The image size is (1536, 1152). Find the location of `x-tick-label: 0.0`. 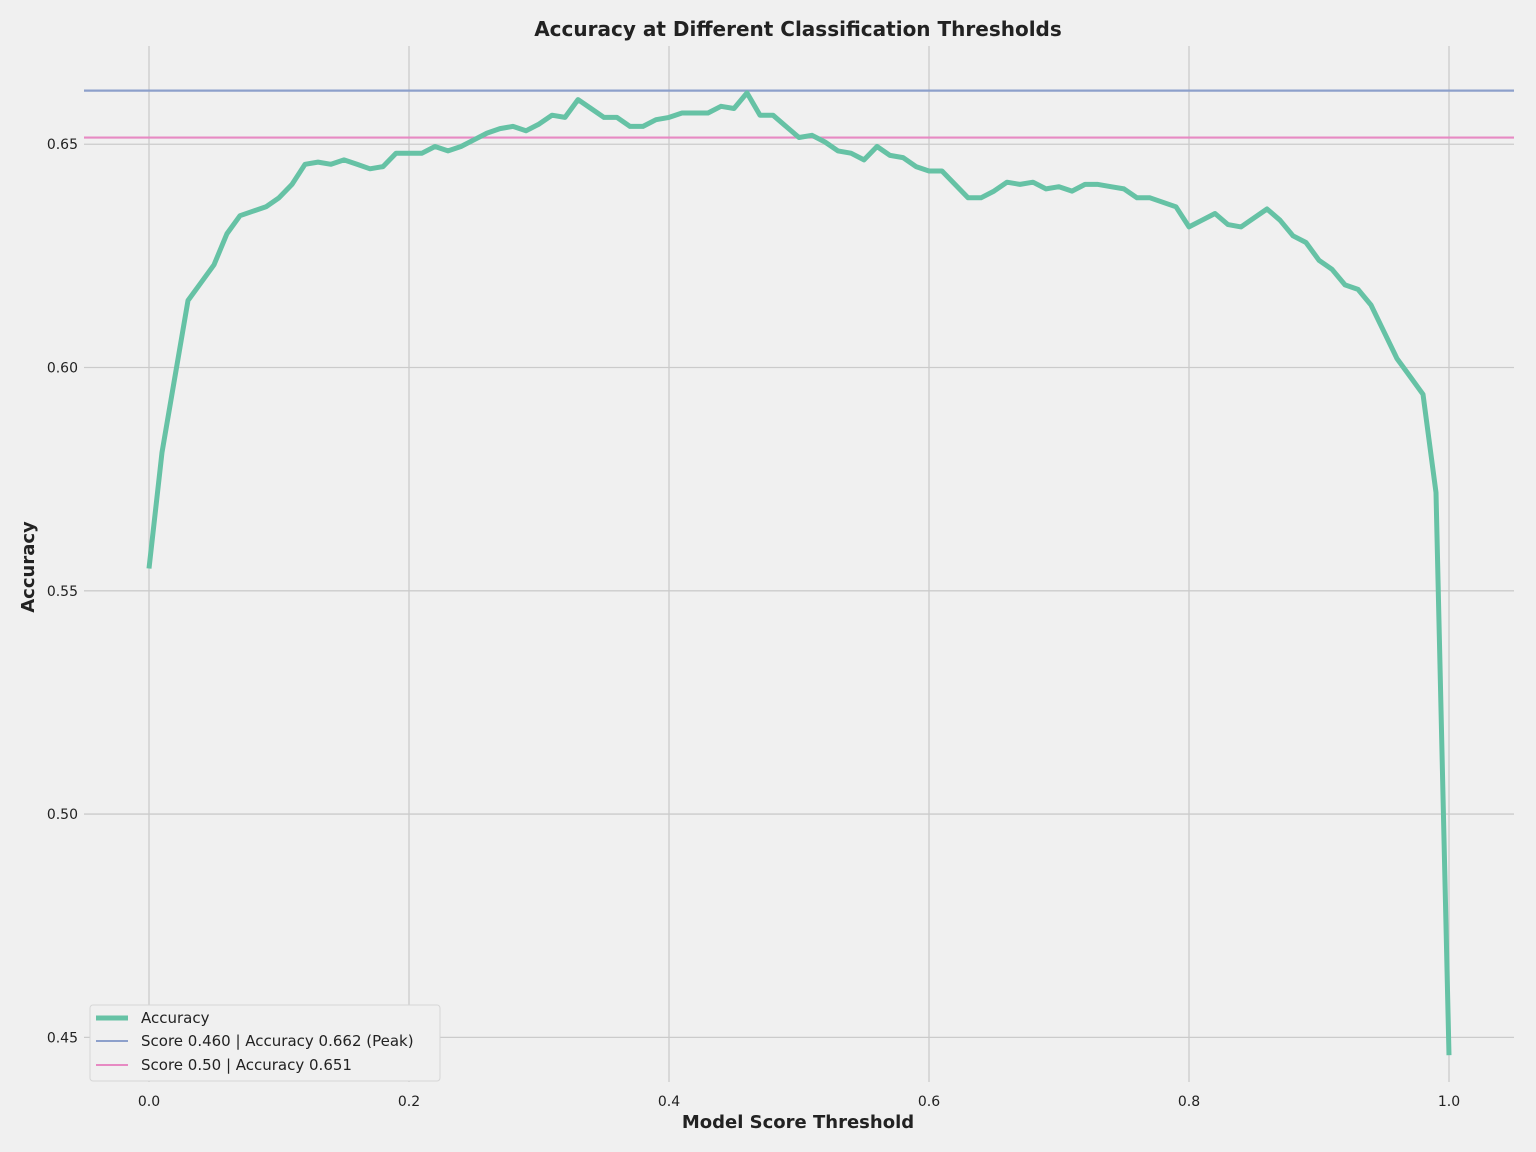

x-tick-label: 0.0 is located at coordinates (149, 1102).